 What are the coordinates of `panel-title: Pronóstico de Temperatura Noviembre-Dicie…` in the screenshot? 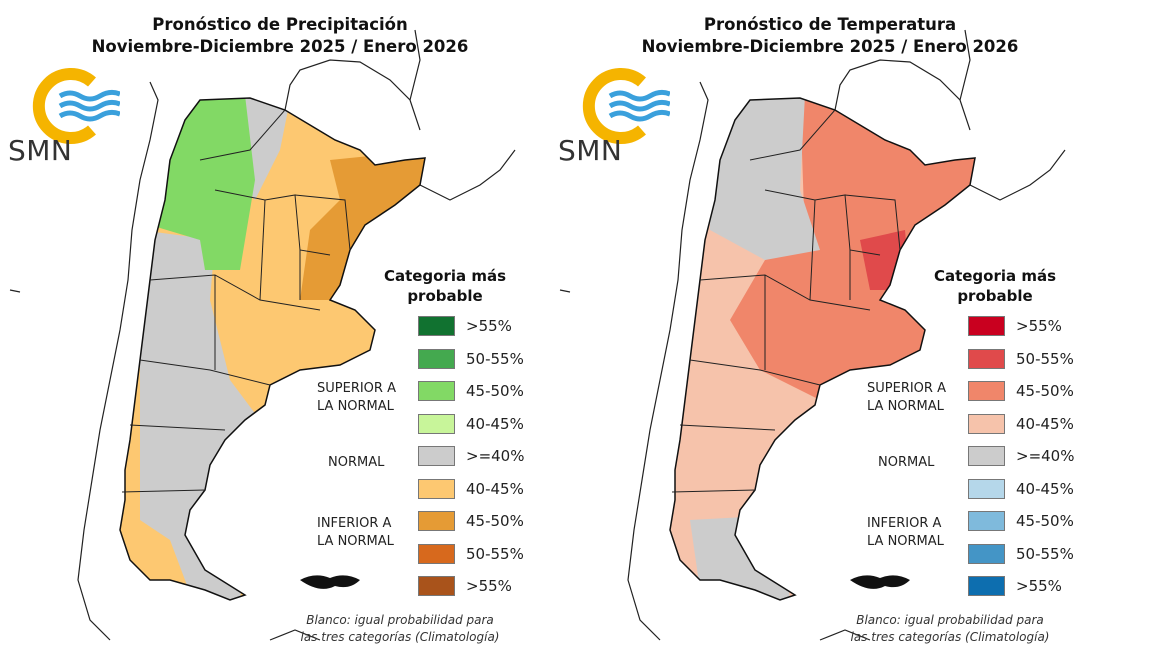 It's located at (830, 35).